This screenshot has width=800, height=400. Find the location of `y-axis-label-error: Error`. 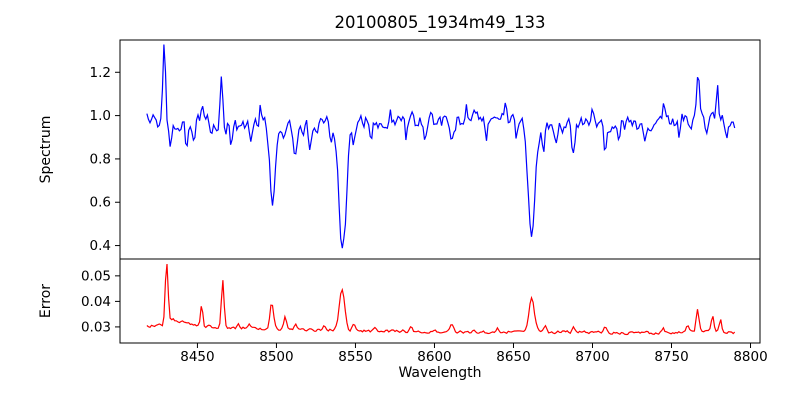

y-axis-label-error: Error is located at coordinates (46, 301).